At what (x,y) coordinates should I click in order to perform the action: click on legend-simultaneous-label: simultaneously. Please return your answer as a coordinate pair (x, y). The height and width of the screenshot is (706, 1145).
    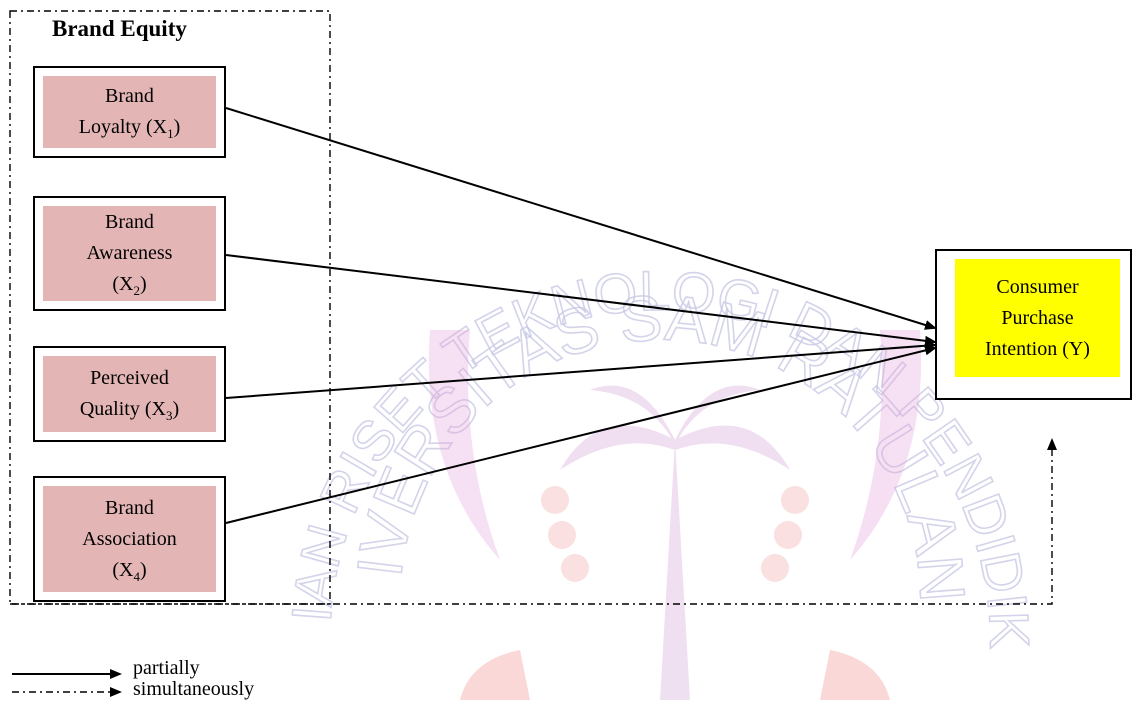
    Looking at the image, I should click on (194, 689).